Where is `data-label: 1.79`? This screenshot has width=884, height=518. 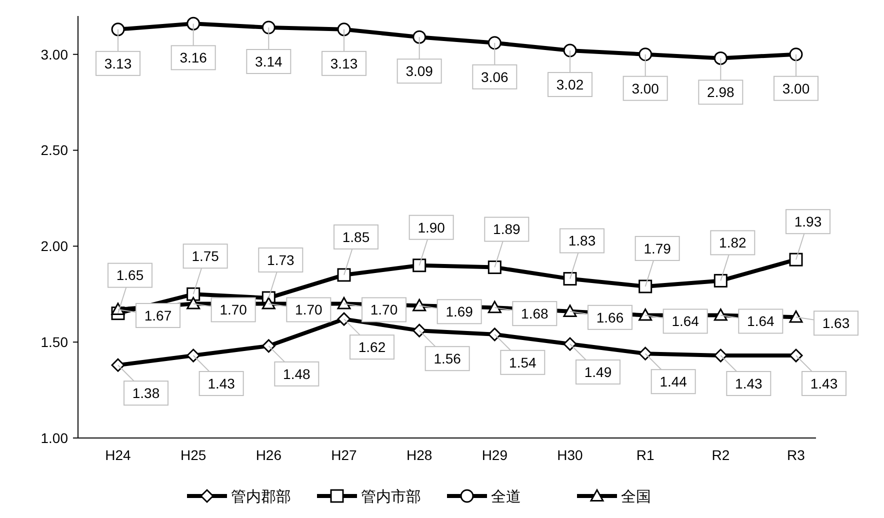 data-label: 1.79 is located at coordinates (658, 248).